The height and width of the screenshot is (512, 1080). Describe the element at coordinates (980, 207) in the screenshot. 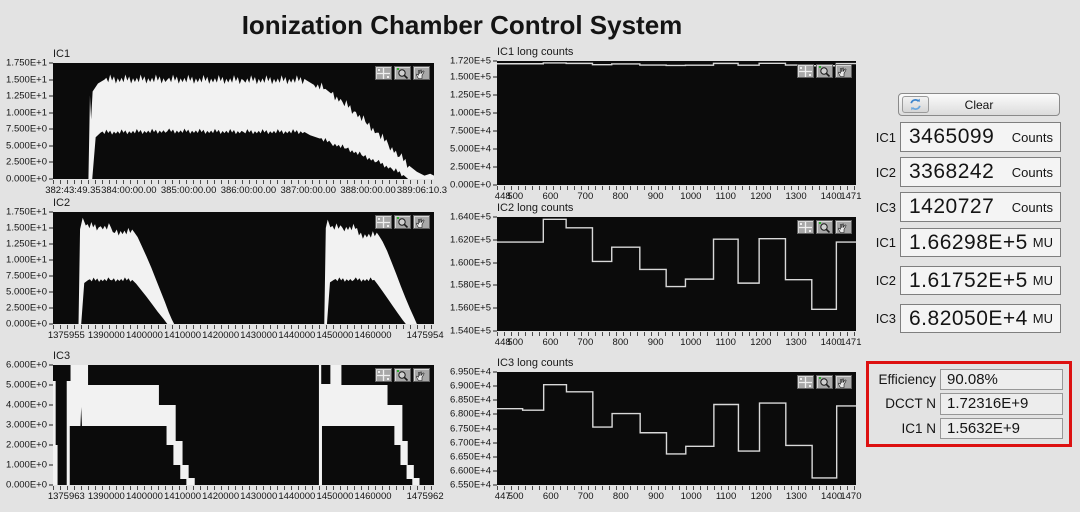

I see `ic3-counts-indicator: 1420727 Counts` at that location.